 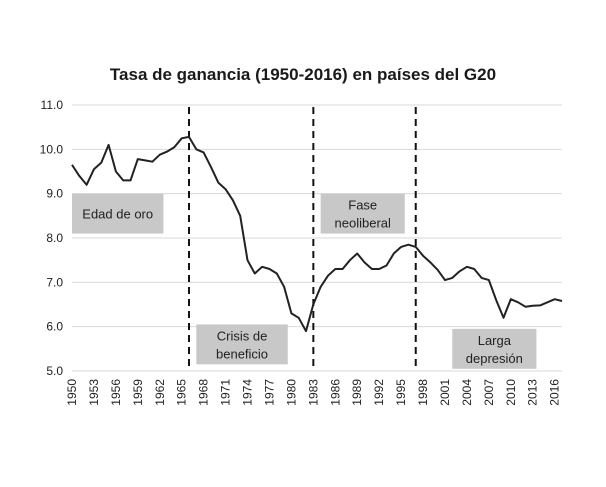 I want to click on annotation-label: Crisis de, so click(x=242, y=335).